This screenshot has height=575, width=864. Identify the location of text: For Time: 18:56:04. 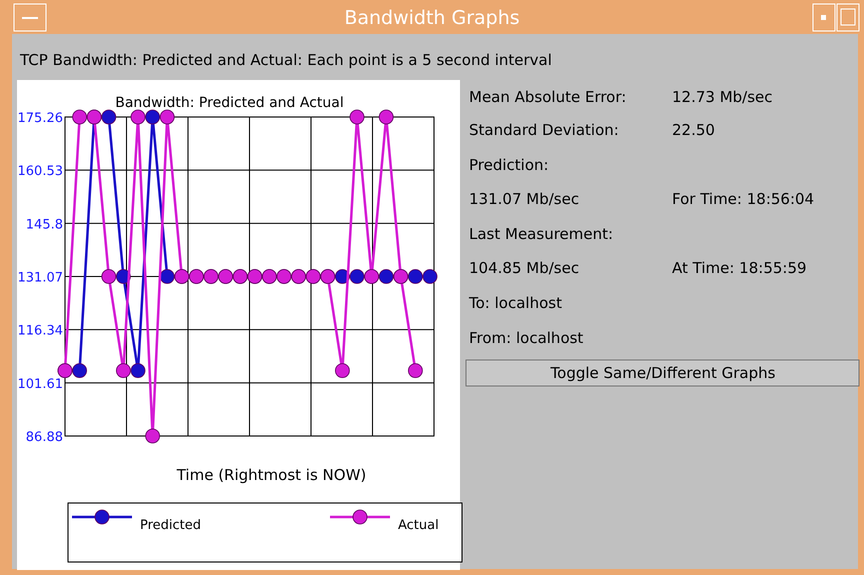
(743, 199).